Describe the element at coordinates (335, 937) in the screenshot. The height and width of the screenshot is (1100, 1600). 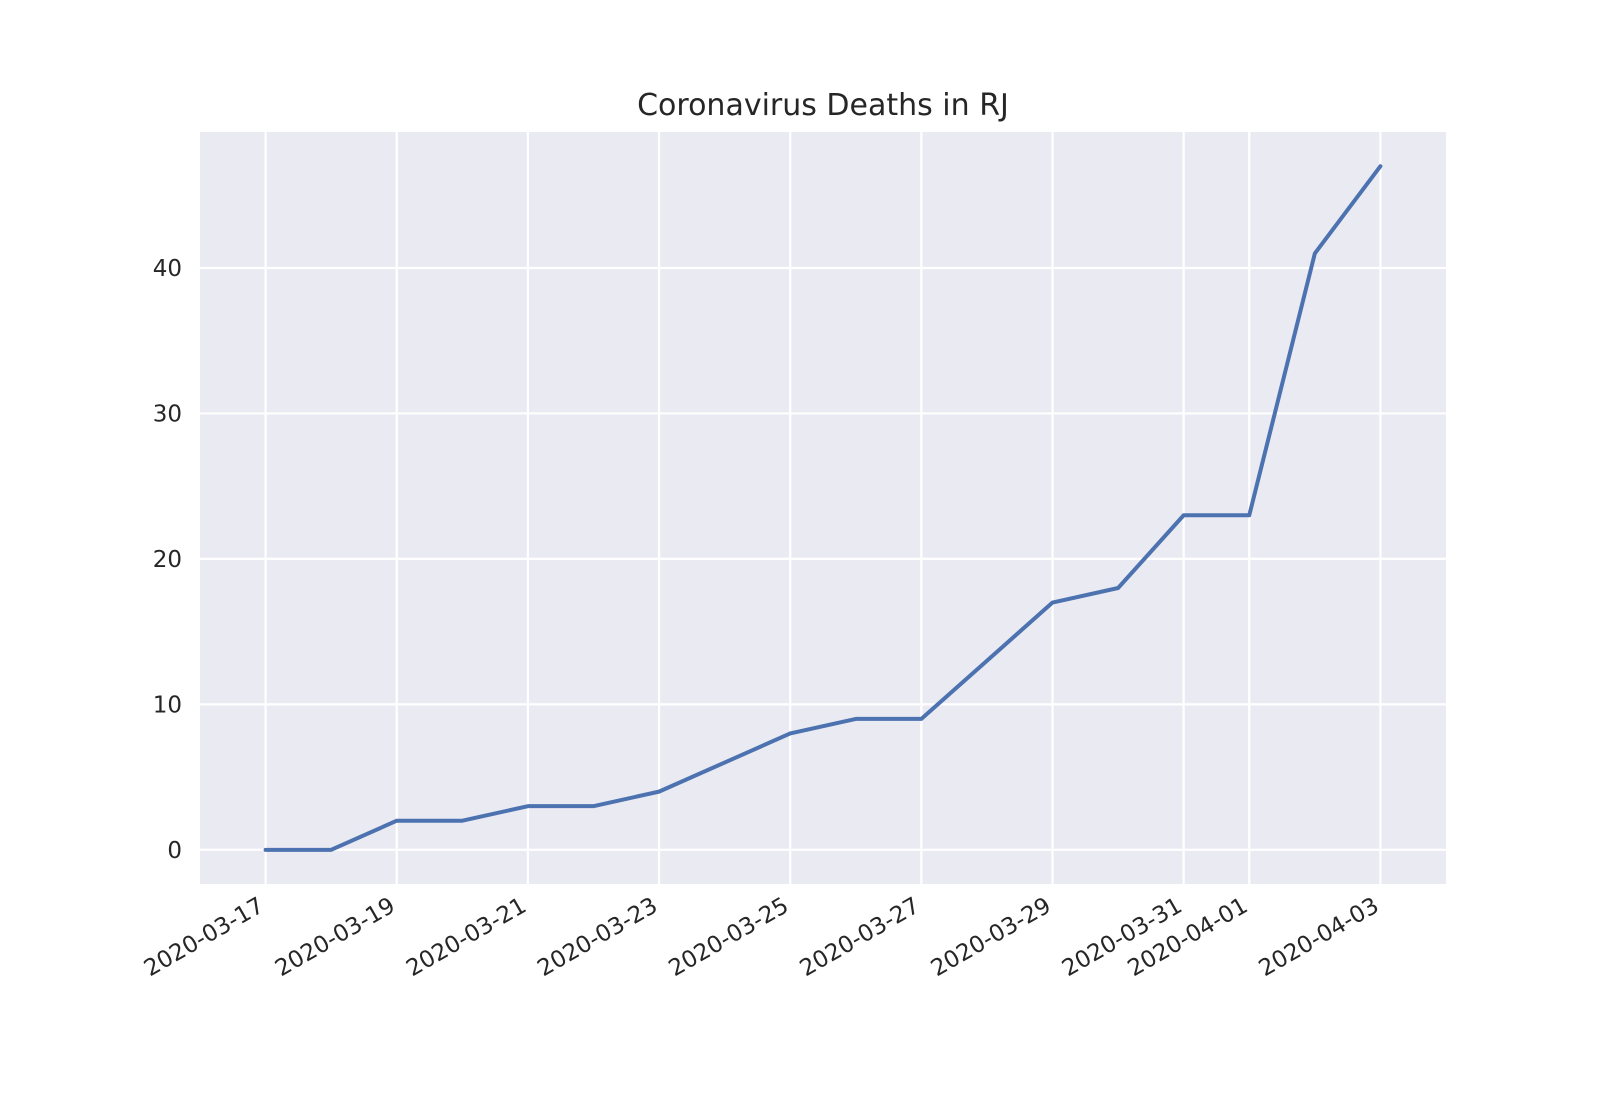
I see `x-tick-label: 2020-03-19` at that location.